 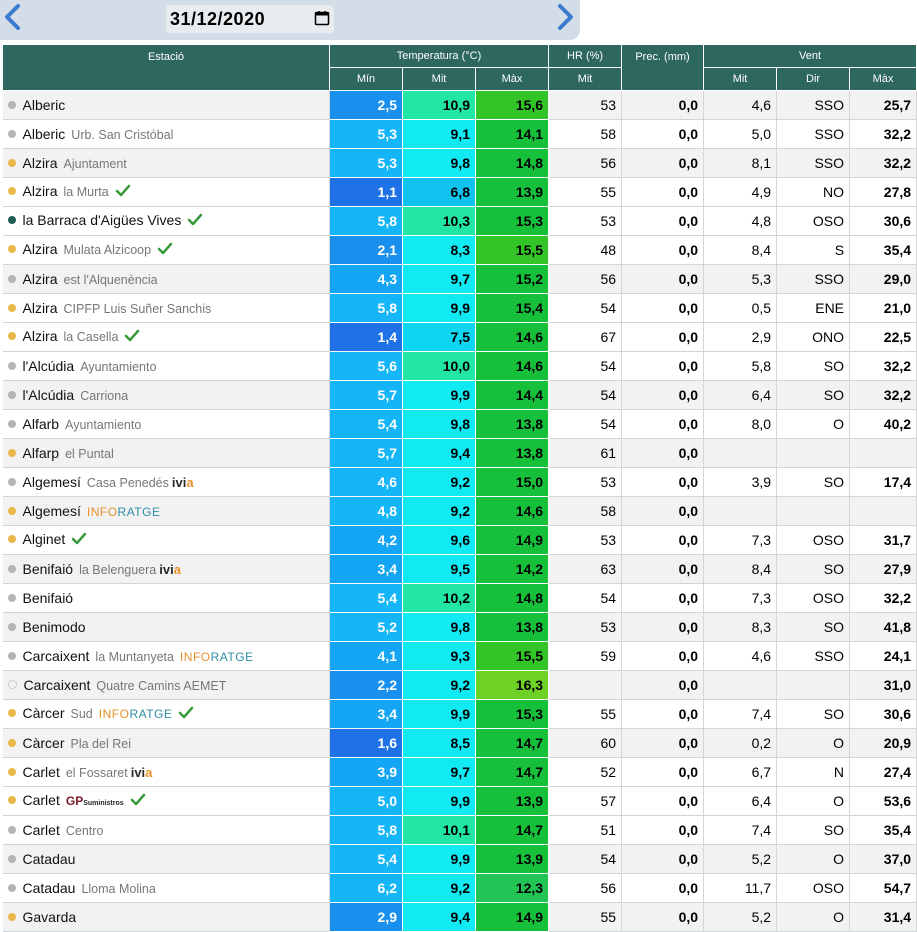 I want to click on station-cell: Alginet, so click(x=166, y=540).